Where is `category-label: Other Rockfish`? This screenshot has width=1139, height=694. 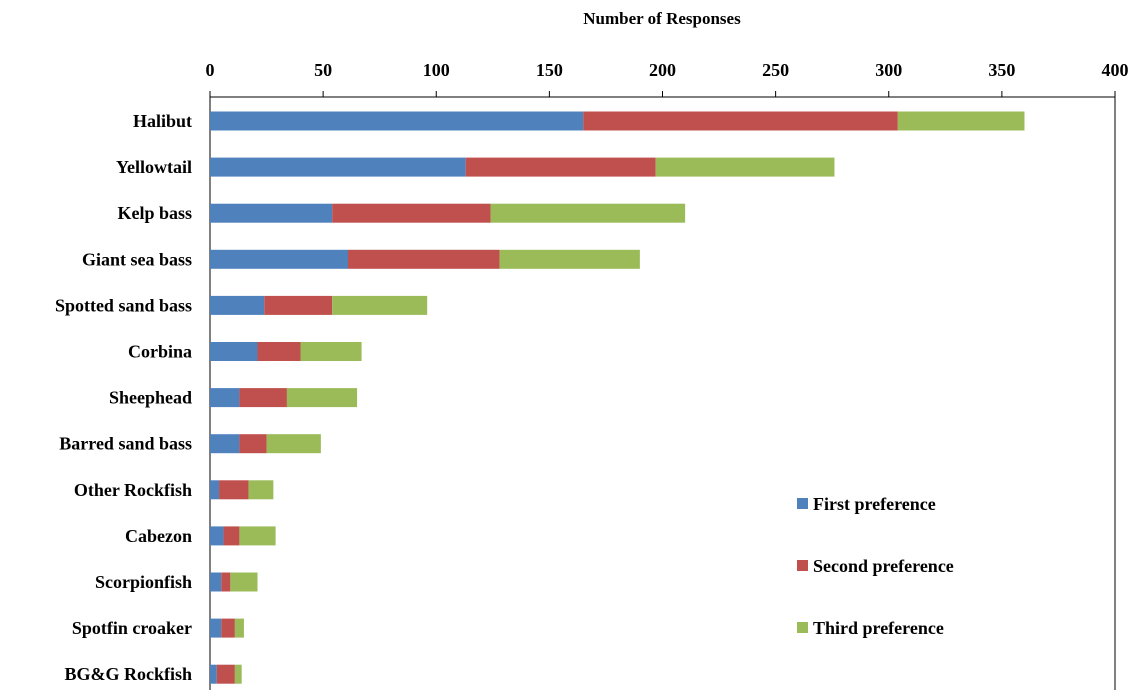
category-label: Other Rockfish is located at coordinates (133, 490).